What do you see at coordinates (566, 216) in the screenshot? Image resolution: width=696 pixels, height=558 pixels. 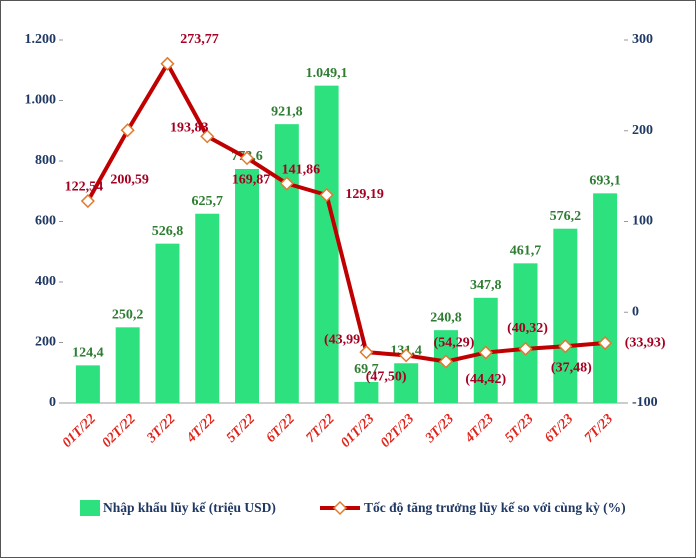 I see `bar-label: 576,2` at bounding box center [566, 216].